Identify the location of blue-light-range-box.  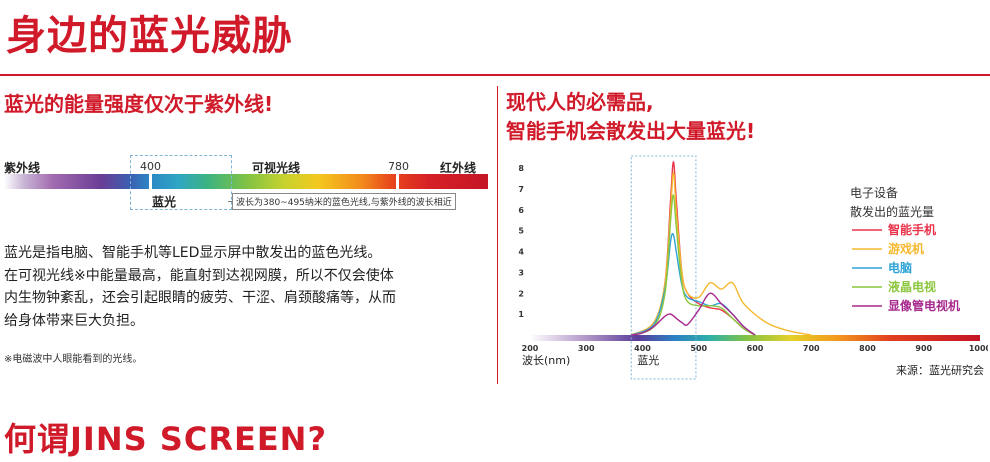
(181, 182).